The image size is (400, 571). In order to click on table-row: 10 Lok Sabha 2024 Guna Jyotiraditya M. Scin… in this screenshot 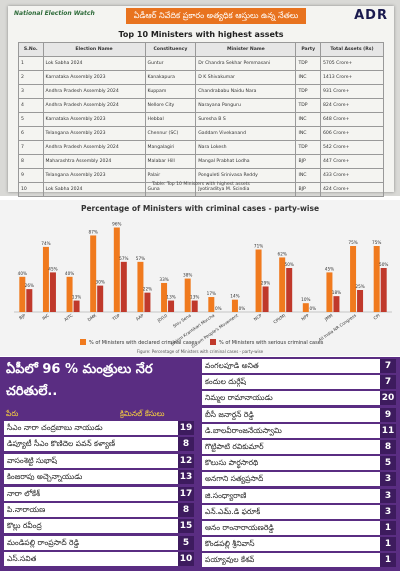, I will do `click(201, 189)`.